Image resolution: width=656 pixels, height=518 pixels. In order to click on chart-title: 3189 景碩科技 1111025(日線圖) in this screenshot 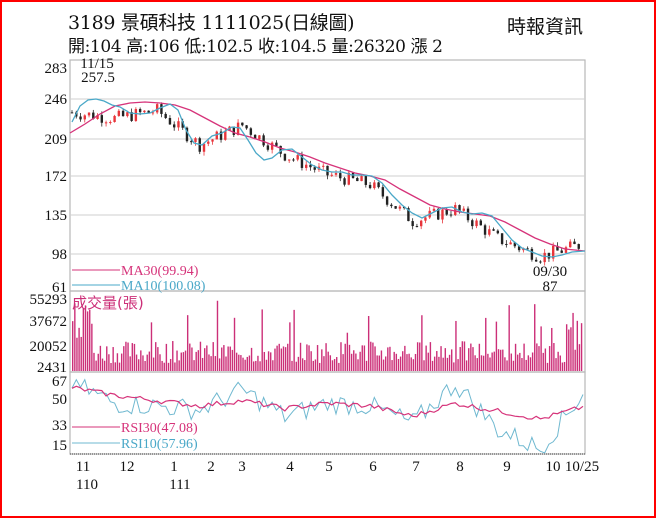, I will do `click(211, 23)`.